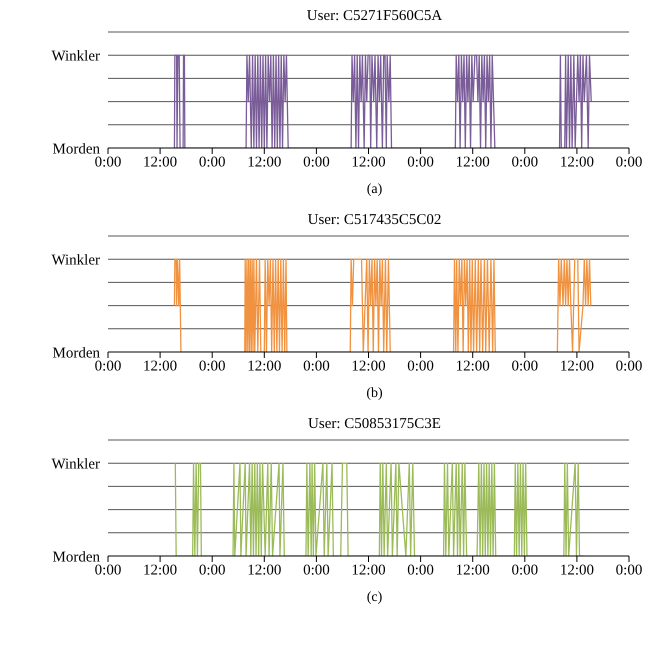  Describe the element at coordinates (374, 425) in the screenshot. I see `chart-title: User: C50853175C3E` at that location.